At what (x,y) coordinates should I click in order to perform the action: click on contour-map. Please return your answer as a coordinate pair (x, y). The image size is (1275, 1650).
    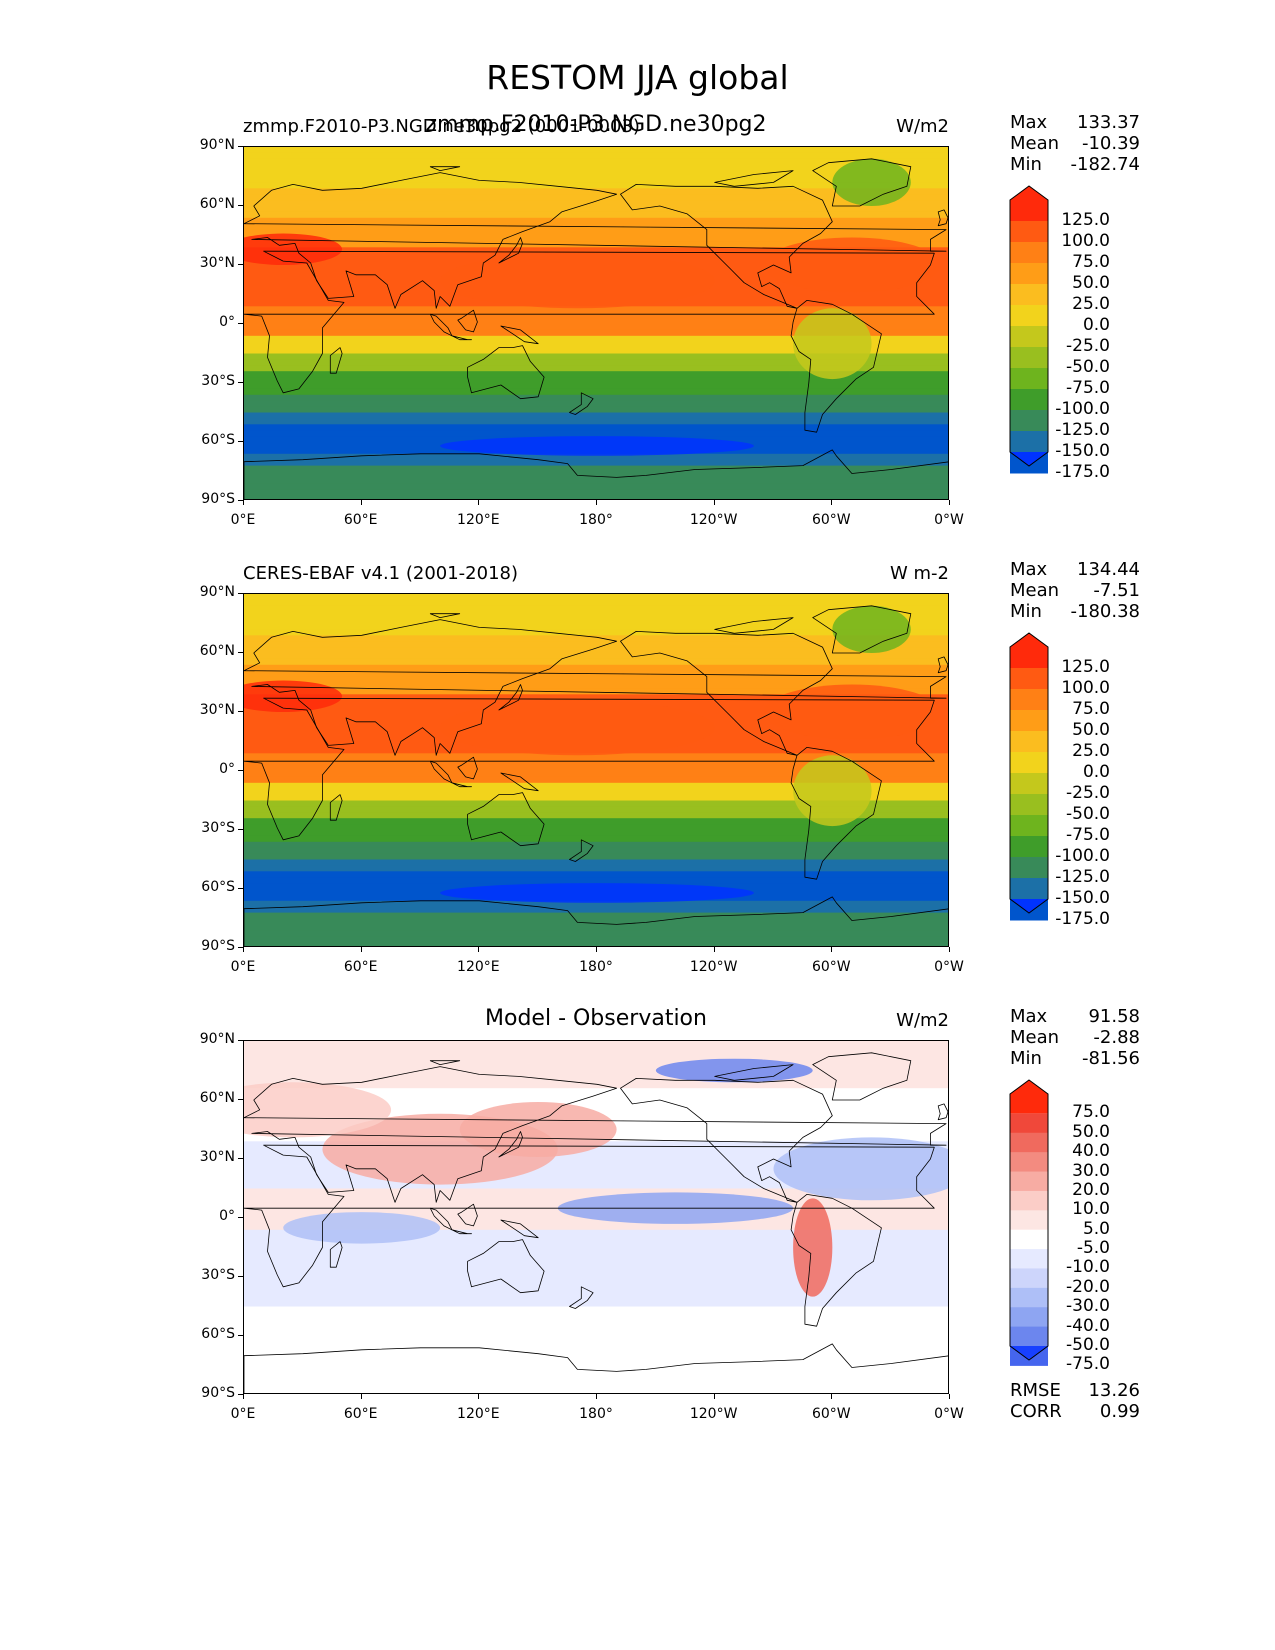
    Looking at the image, I should click on (596, 323).